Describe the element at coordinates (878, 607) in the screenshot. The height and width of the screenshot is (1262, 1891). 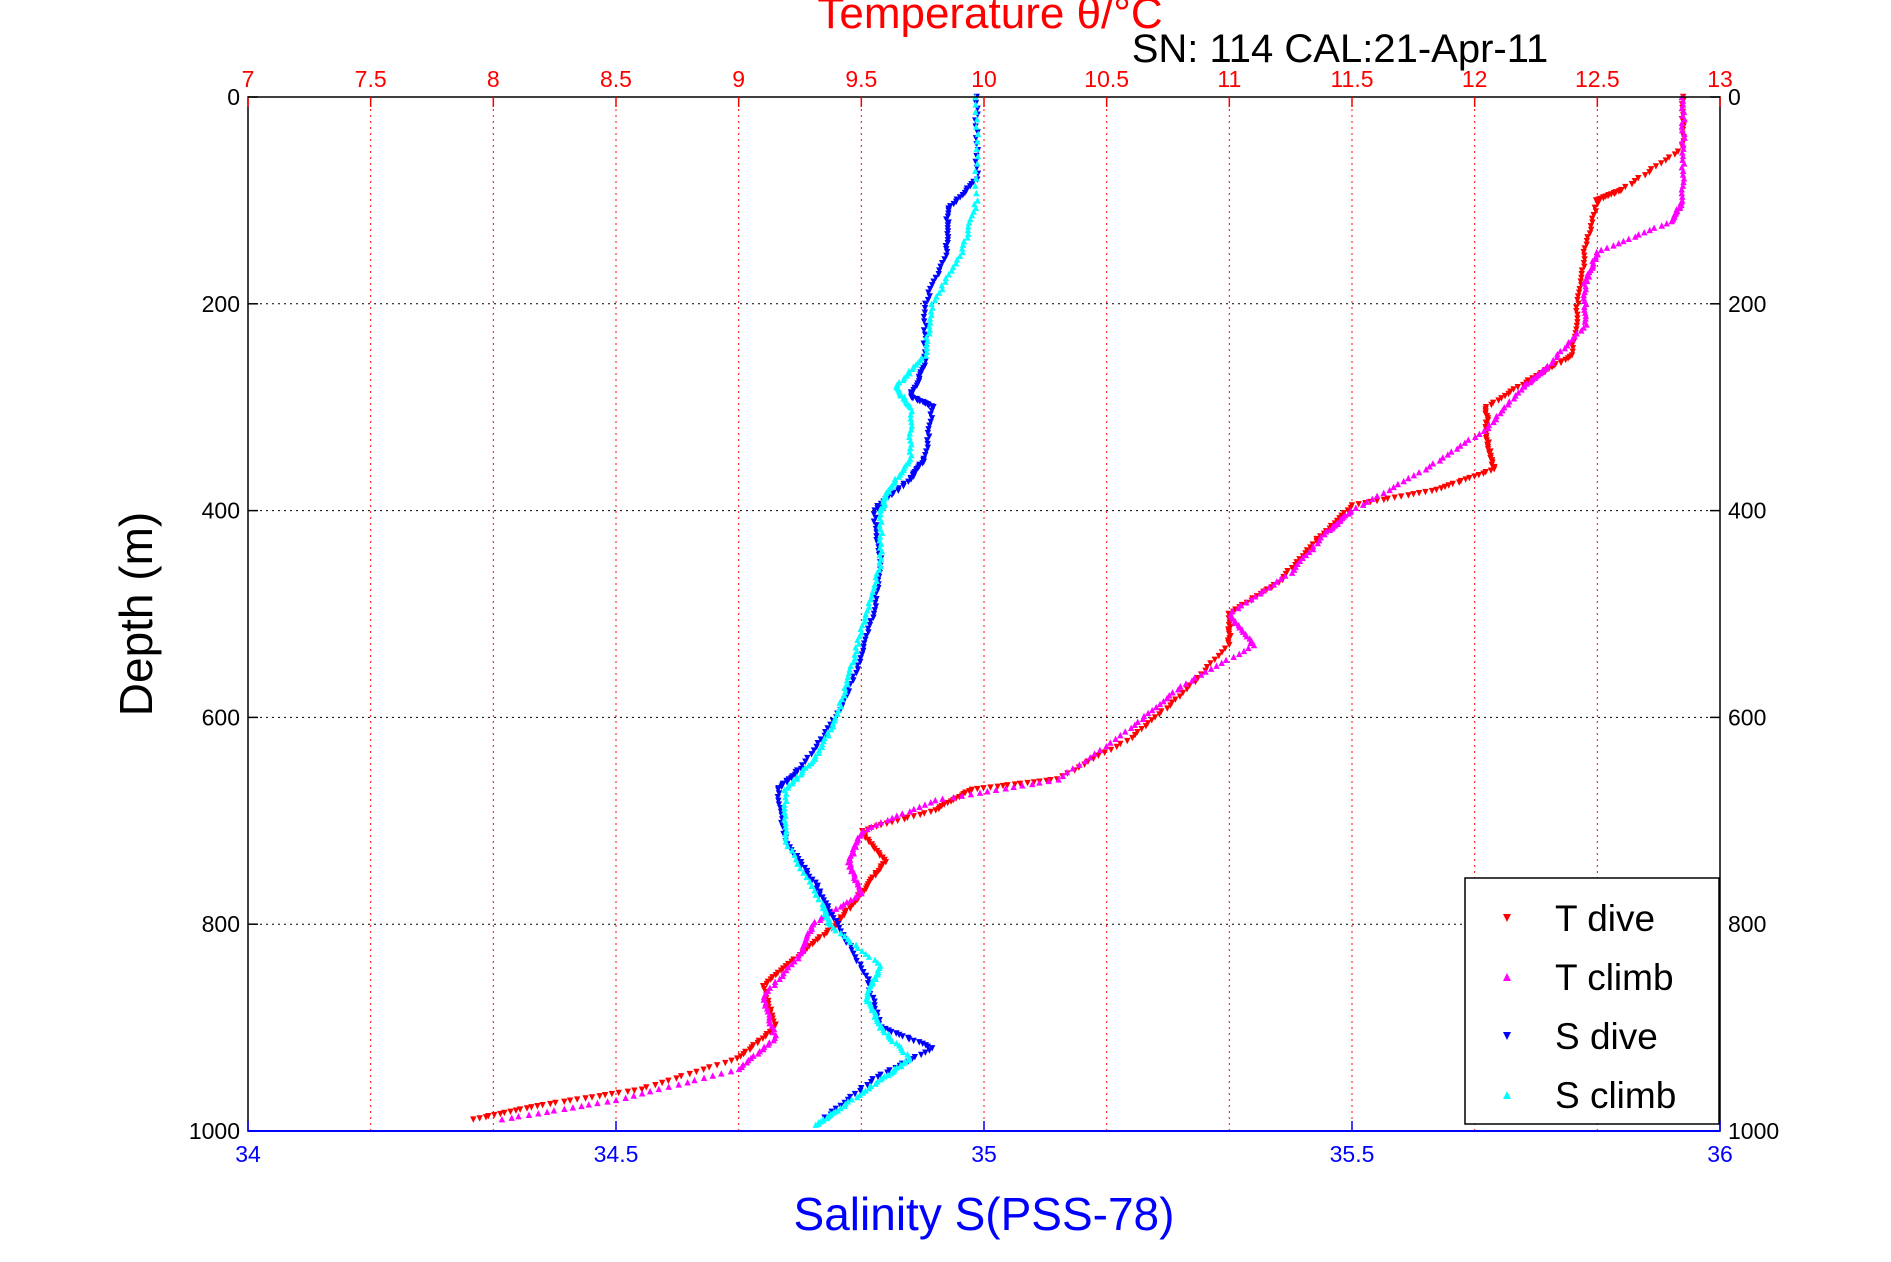
I see `series-s-dive` at that location.